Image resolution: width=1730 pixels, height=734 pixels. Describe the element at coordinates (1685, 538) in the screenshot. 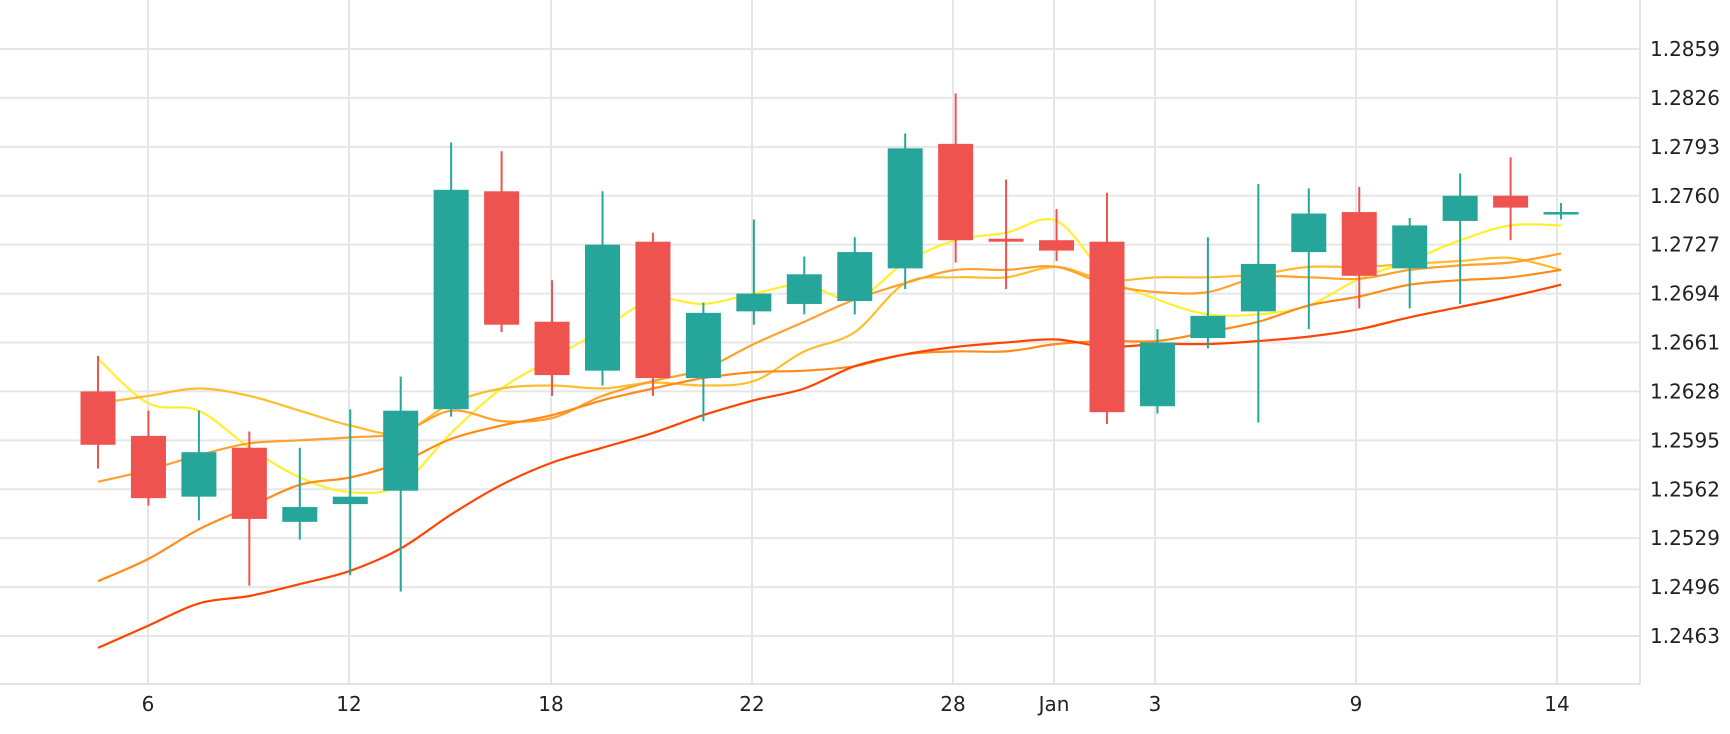

I see `y-tick-label: 1.2529` at that location.